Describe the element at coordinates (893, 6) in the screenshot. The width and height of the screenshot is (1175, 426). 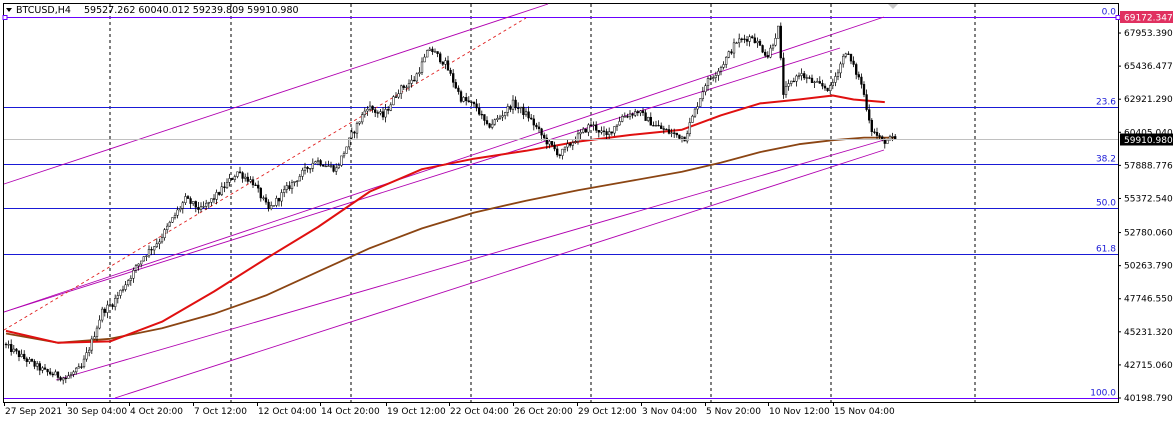
I see `scroll-arrow-icon` at that location.